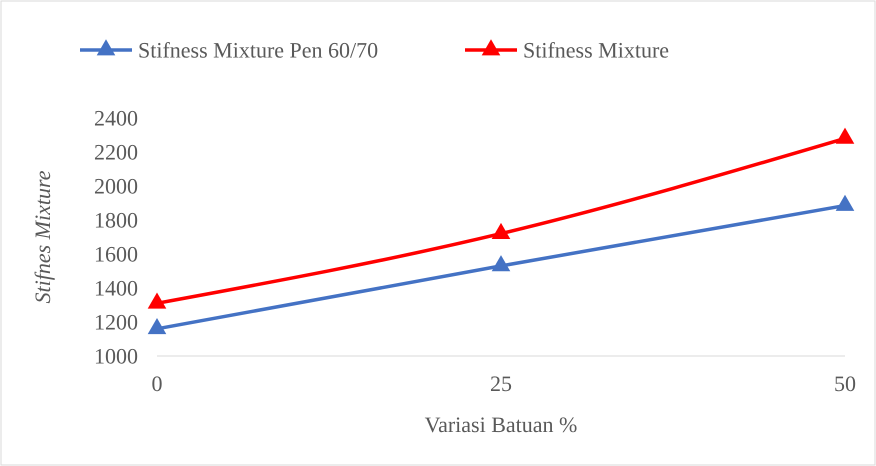 The height and width of the screenshot is (466, 876). I want to click on x-tick-label: 0, so click(157, 383).